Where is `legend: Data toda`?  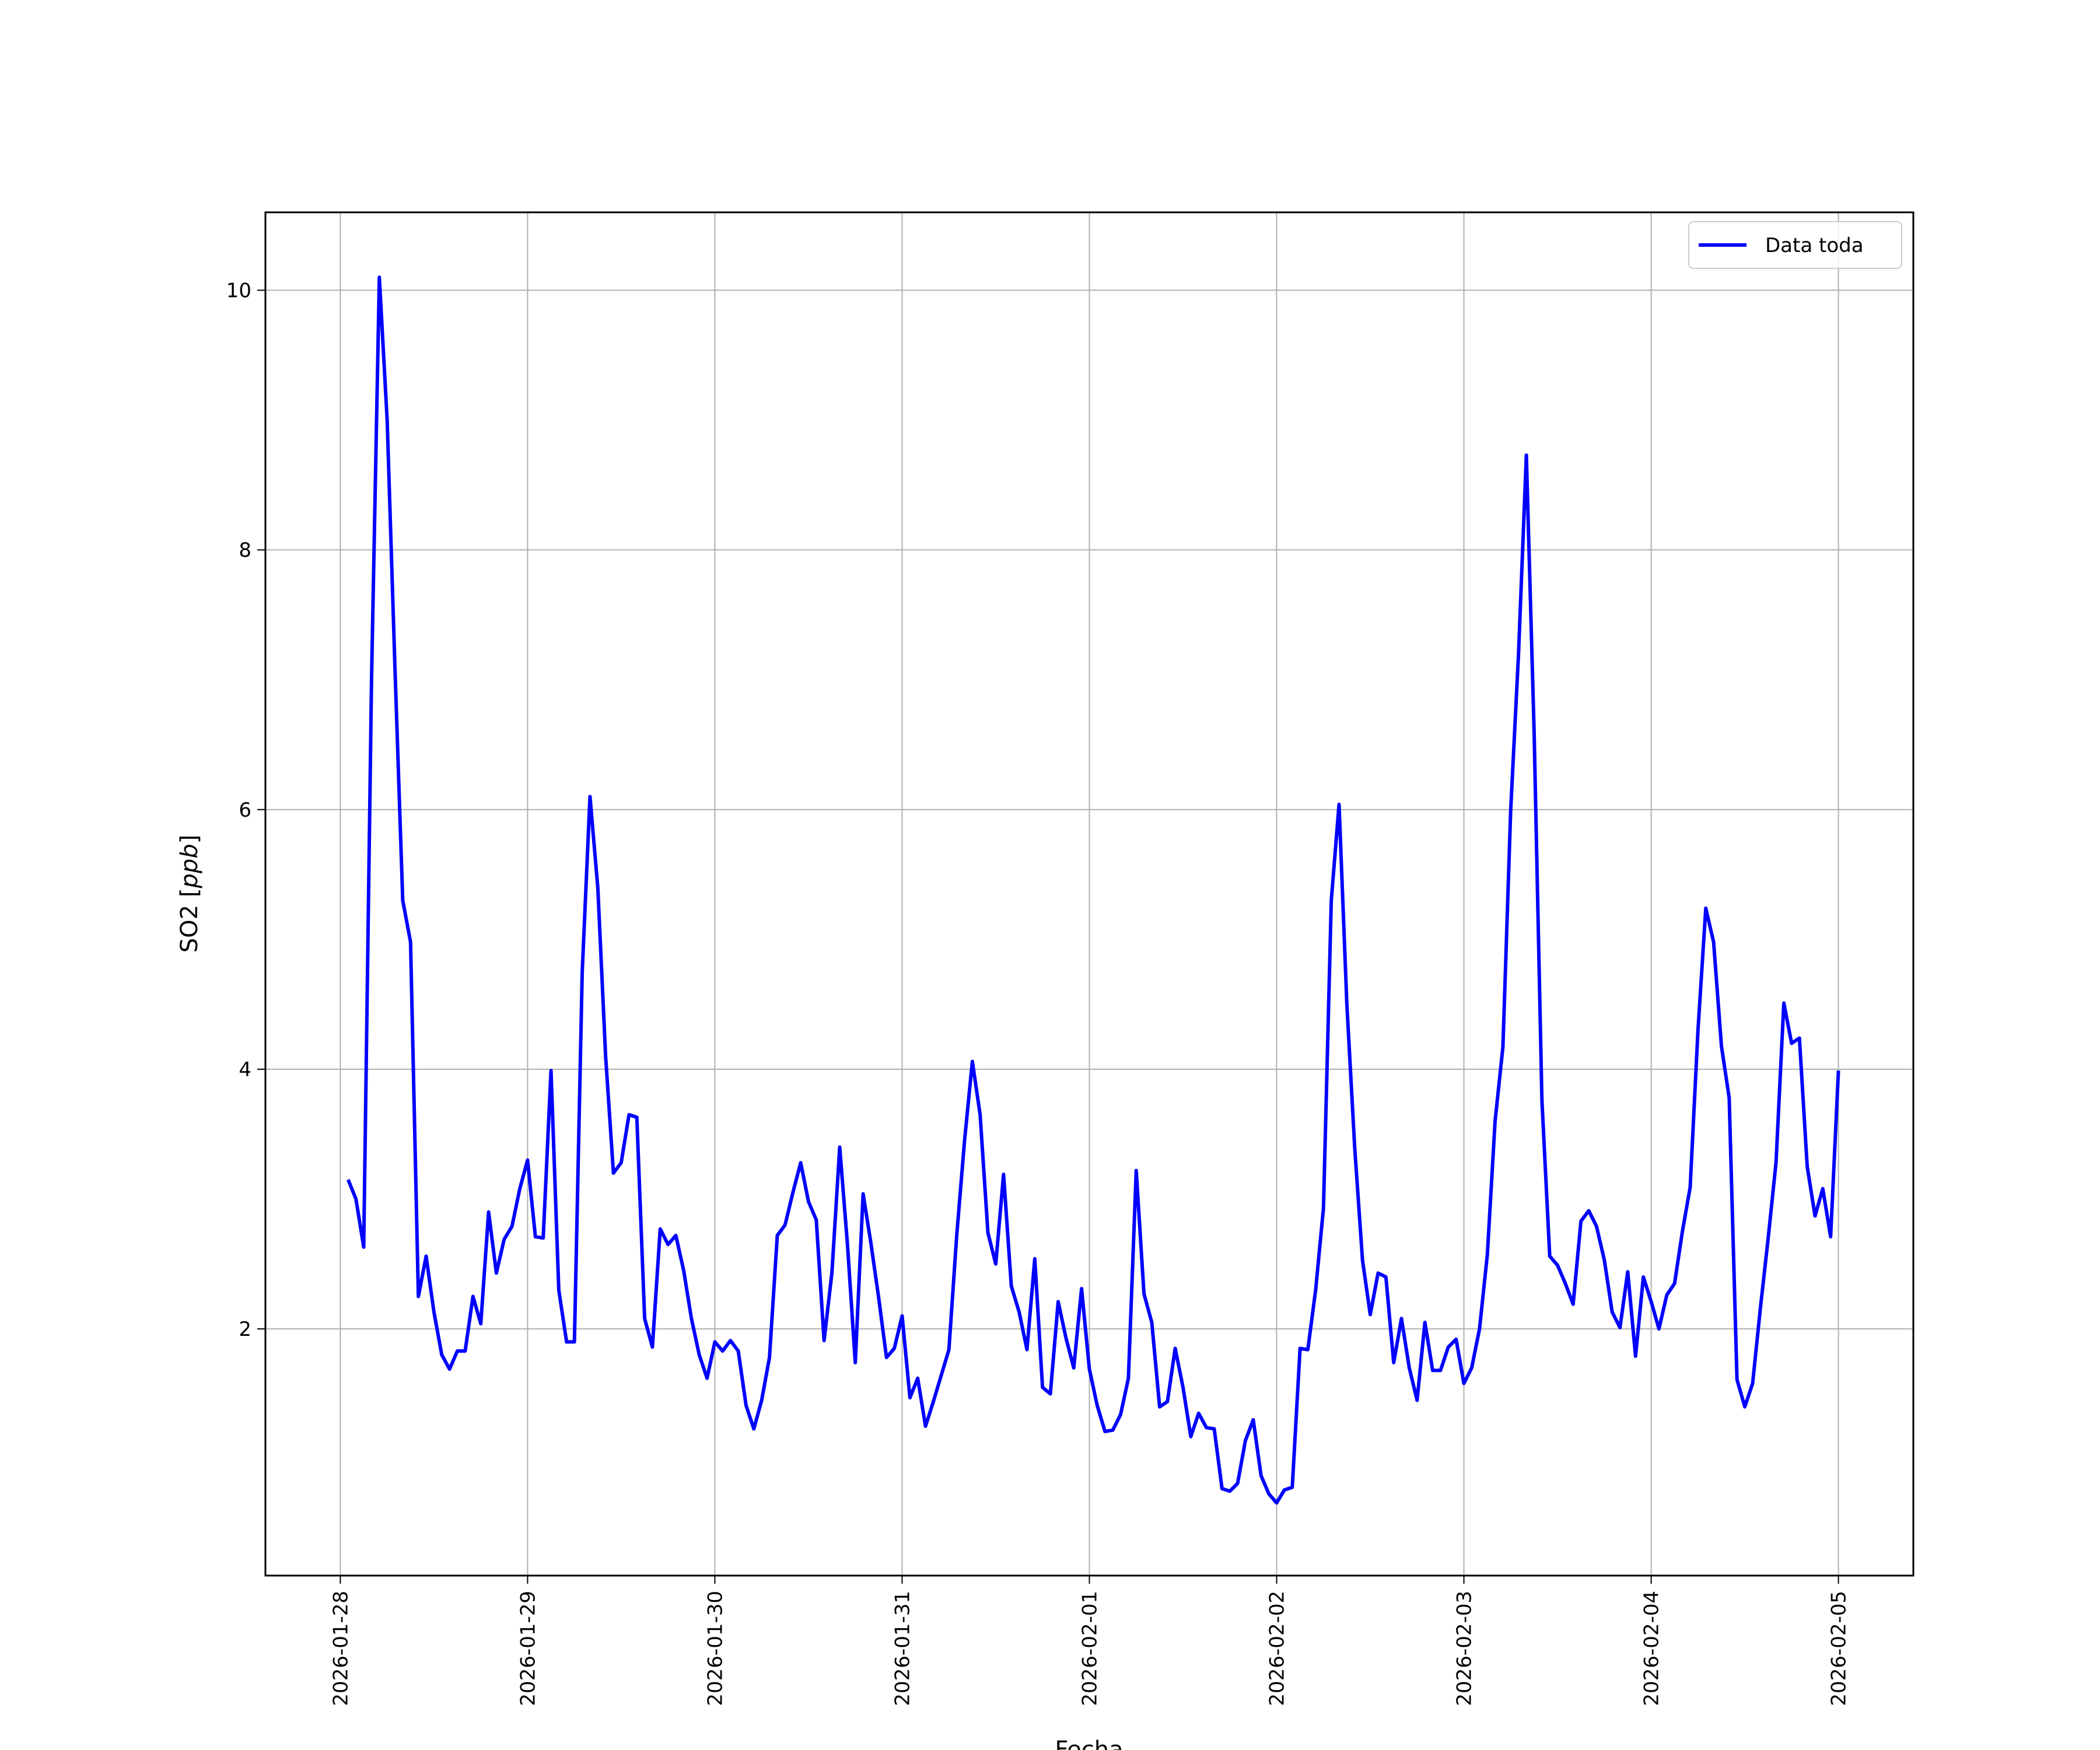
legend: Data toda is located at coordinates (1795, 245).